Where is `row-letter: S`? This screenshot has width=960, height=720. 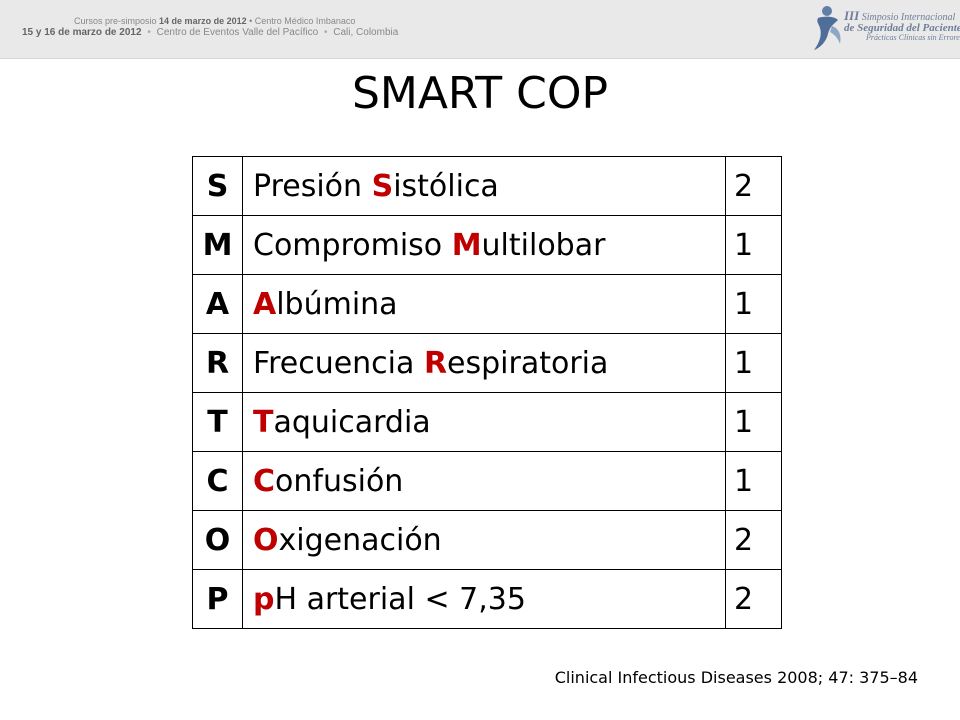
row-letter: S is located at coordinates (217, 186).